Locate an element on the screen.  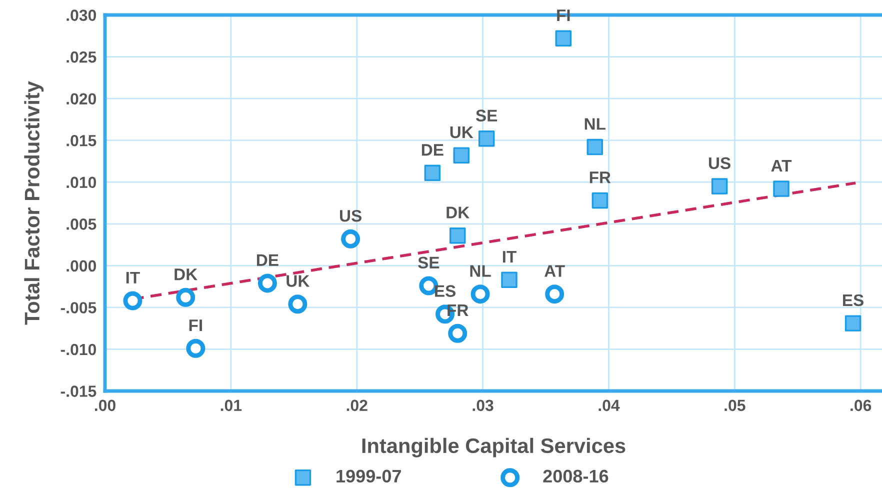
x-tick-label: .01 is located at coordinates (231, 406).